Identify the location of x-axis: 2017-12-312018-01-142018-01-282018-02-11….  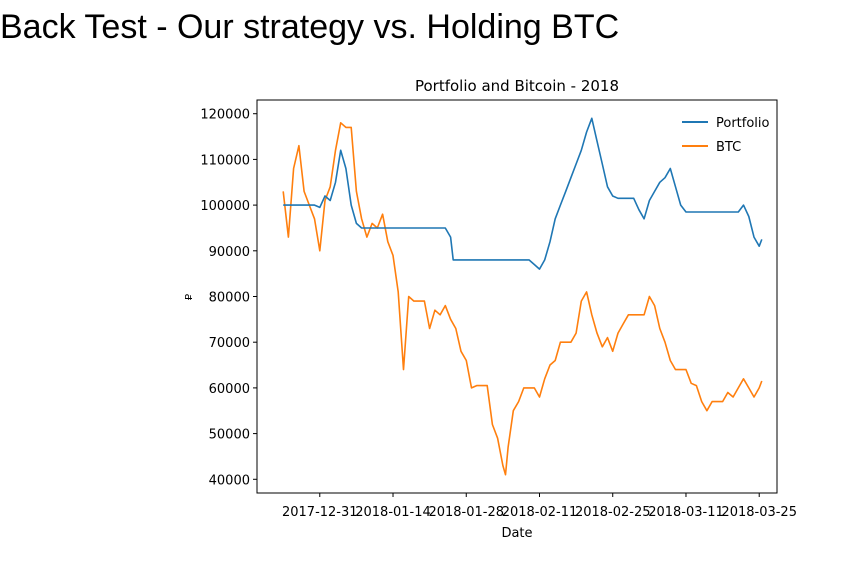
(539, 506).